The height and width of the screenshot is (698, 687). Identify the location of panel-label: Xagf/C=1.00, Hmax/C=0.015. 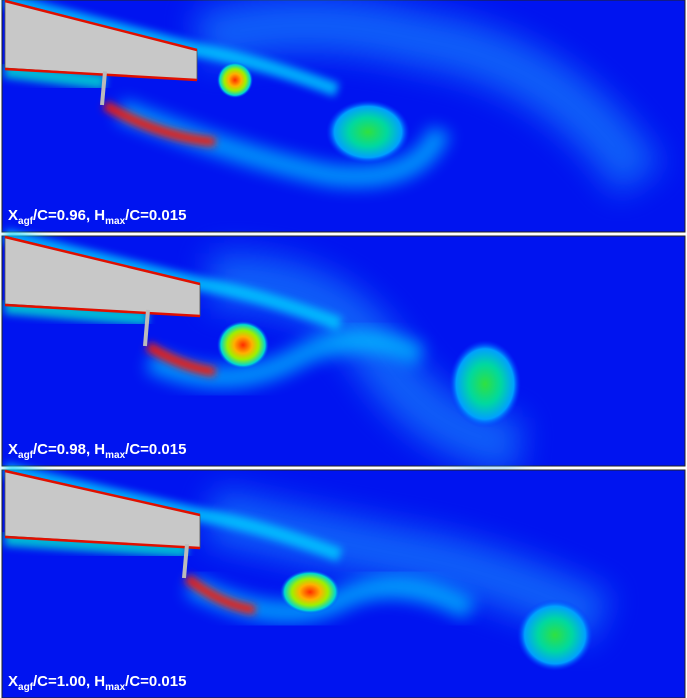
(97, 683).